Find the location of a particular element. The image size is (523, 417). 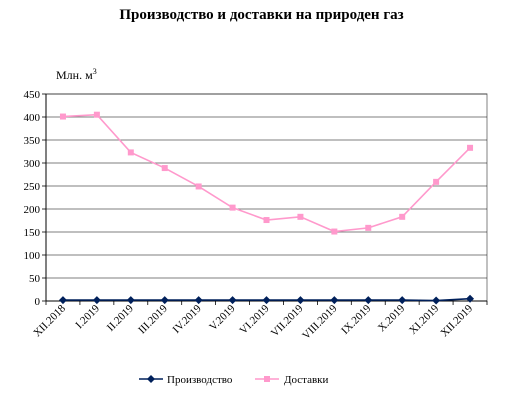

legend-marker-deliveries is located at coordinates (267, 379).